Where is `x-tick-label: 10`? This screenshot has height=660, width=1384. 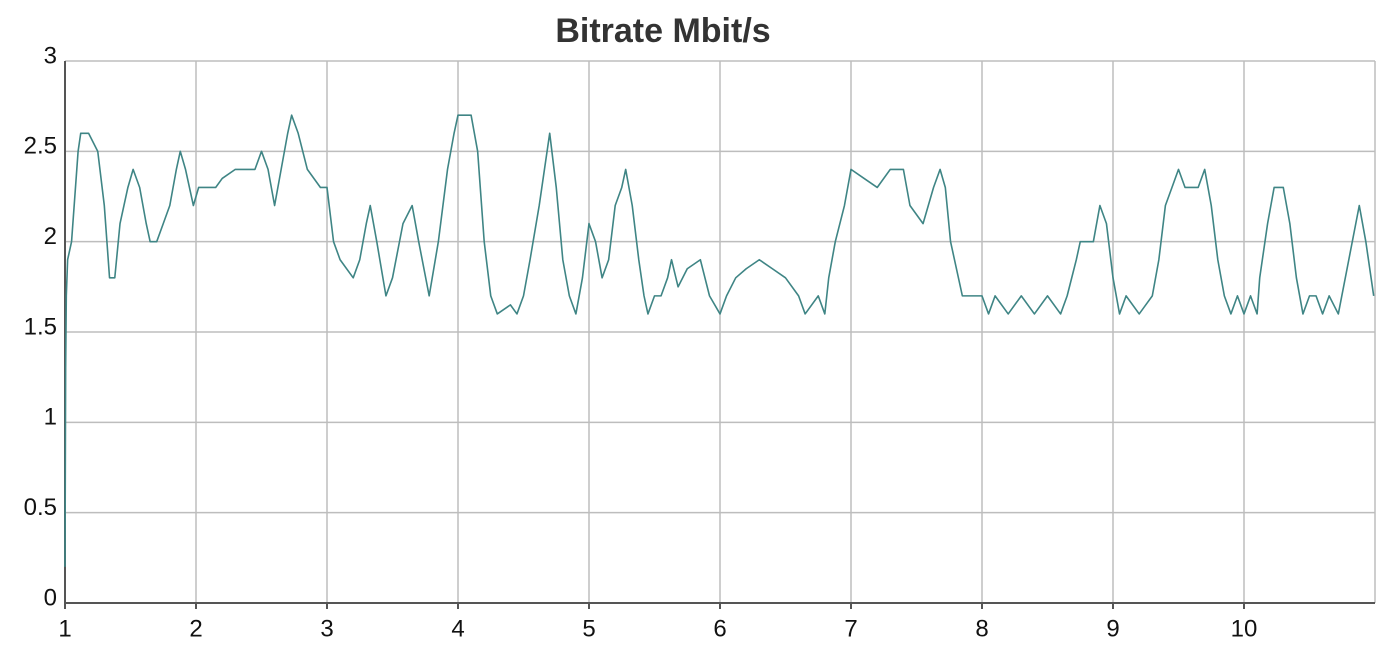 x-tick-label: 10 is located at coordinates (1244, 628).